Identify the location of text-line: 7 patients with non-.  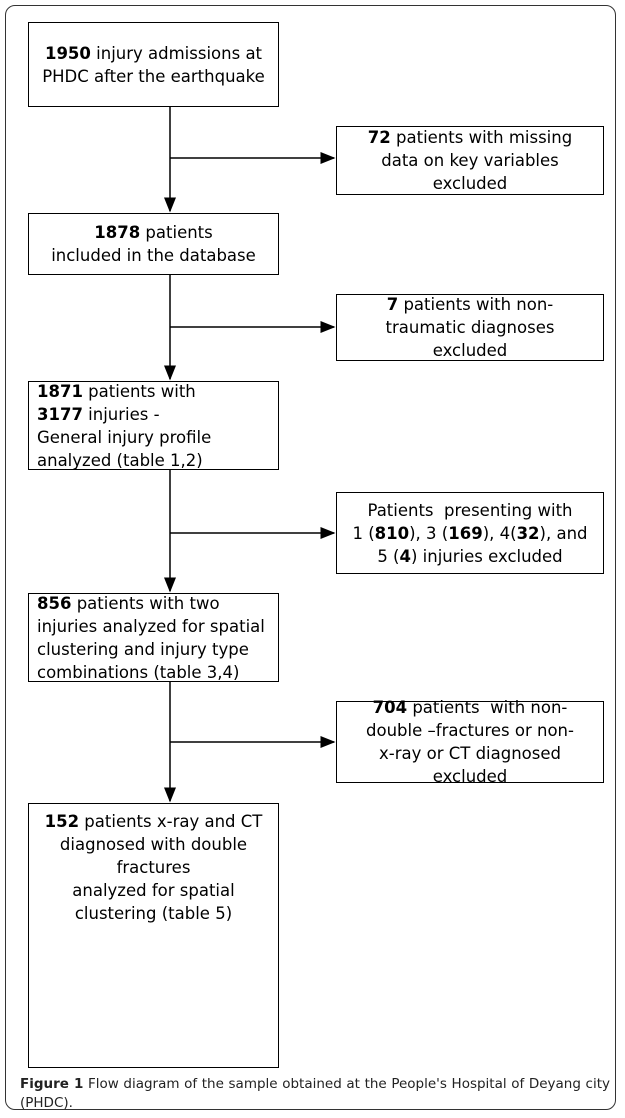
(470, 304).